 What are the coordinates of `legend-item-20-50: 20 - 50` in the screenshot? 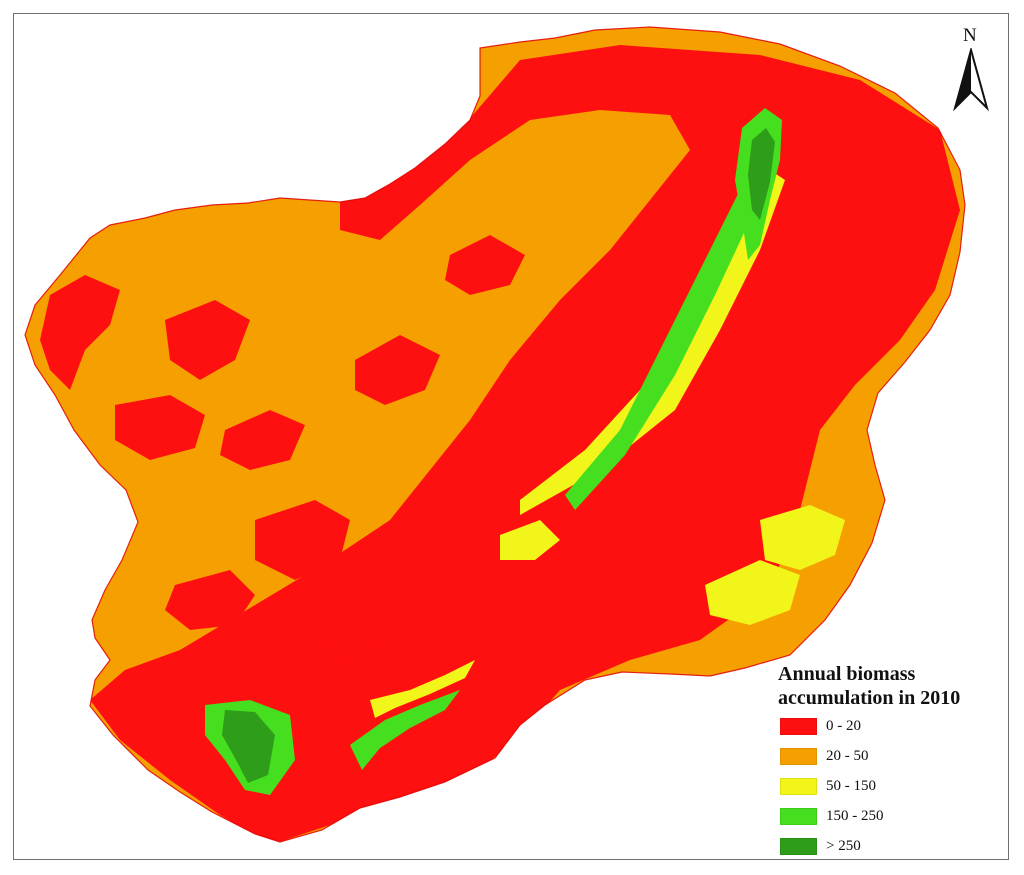 It's located at (824, 756).